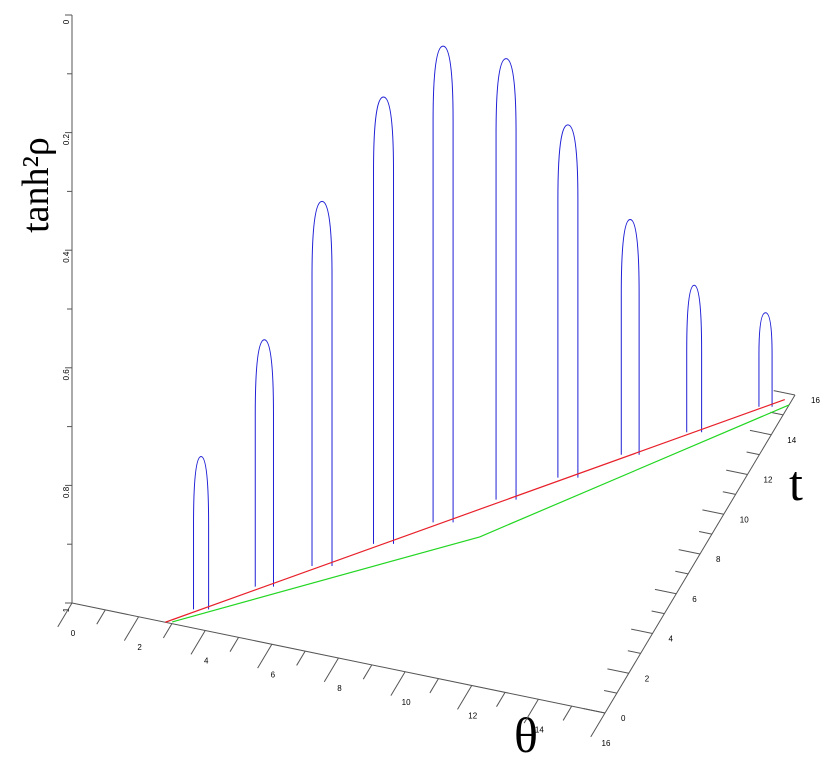 This screenshot has height=763, width=830. I want to click on x-tick-label: 10, so click(406, 702).